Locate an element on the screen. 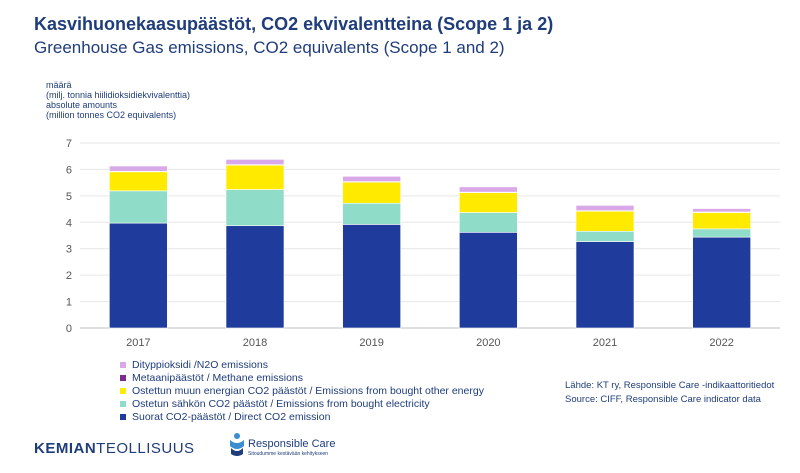  bar-direct-2019 is located at coordinates (371, 276).